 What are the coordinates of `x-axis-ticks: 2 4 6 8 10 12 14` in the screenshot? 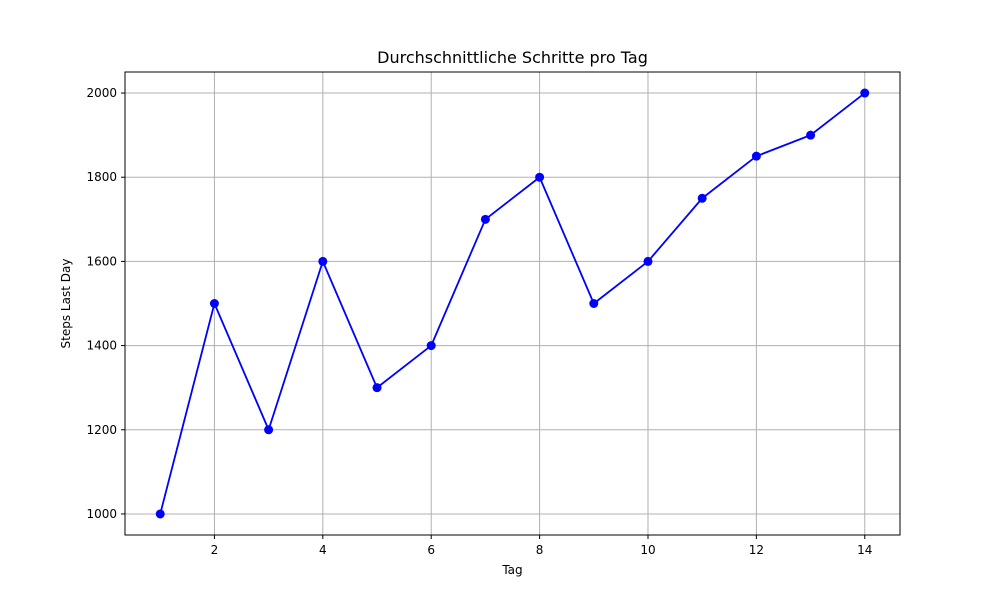 It's located at (541, 546).